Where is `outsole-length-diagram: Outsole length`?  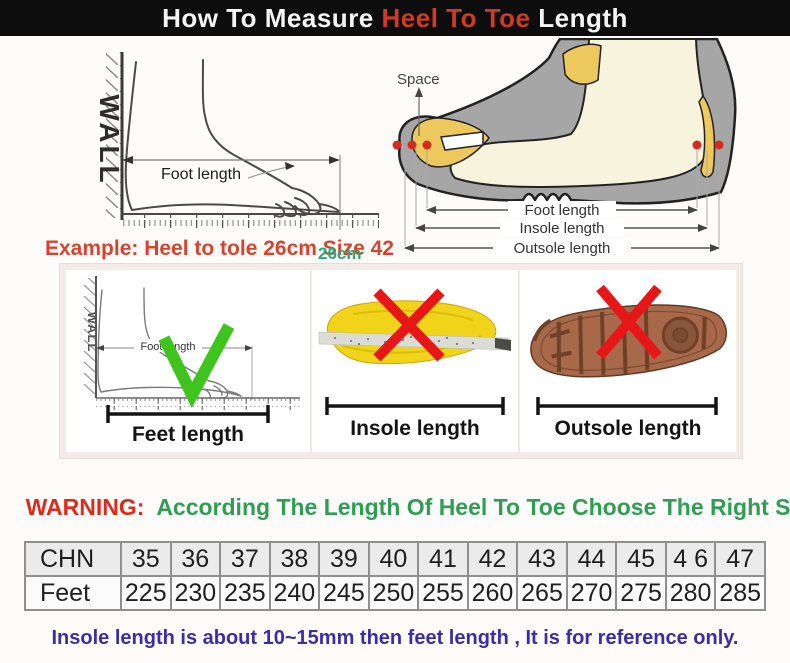
outsole-length-diagram: Outsole length is located at coordinates (628, 362).